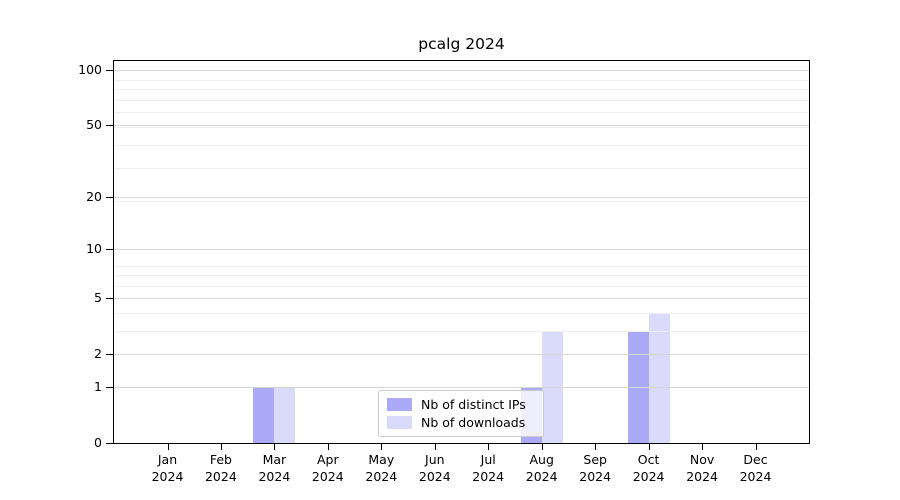 Image resolution: width=900 pixels, height=500 pixels. Describe the element at coordinates (399, 405) in the screenshot. I see `legend-swatch-distinct-ips` at that location.